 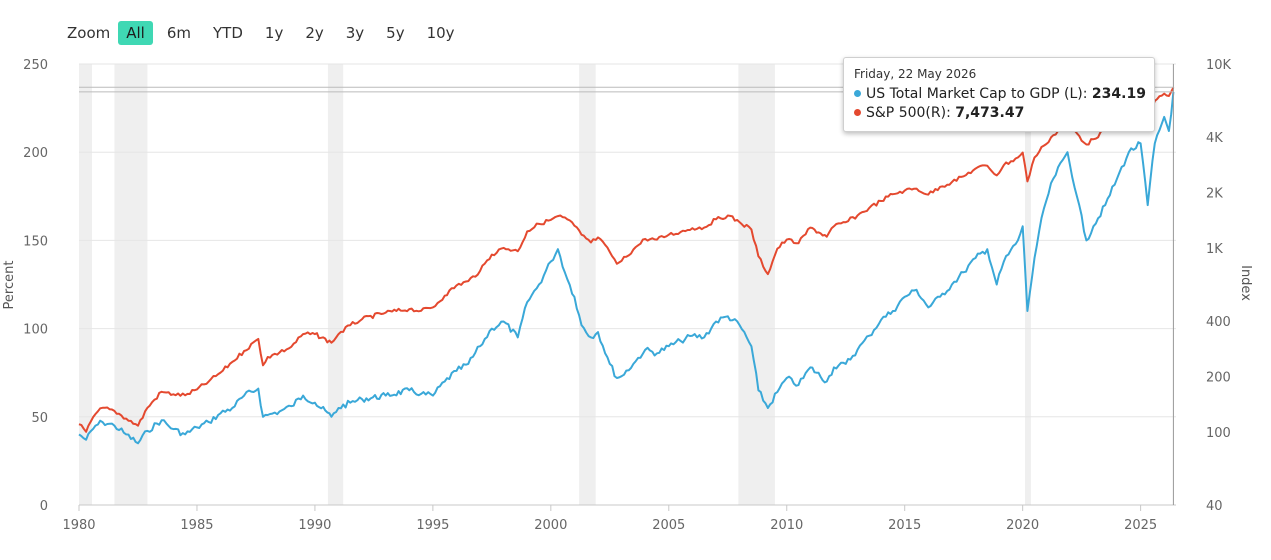 What do you see at coordinates (1245, 283) in the screenshot?
I see `y-axis-right-title: Index` at bounding box center [1245, 283].